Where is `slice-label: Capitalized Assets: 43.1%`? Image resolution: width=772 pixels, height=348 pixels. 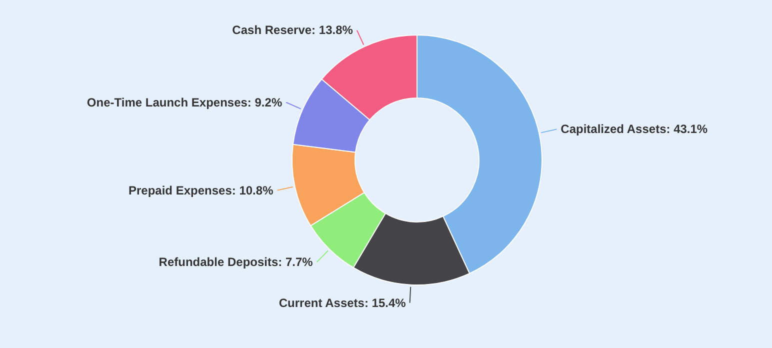
slice-label: Capitalized Assets: 43.1% is located at coordinates (634, 129).